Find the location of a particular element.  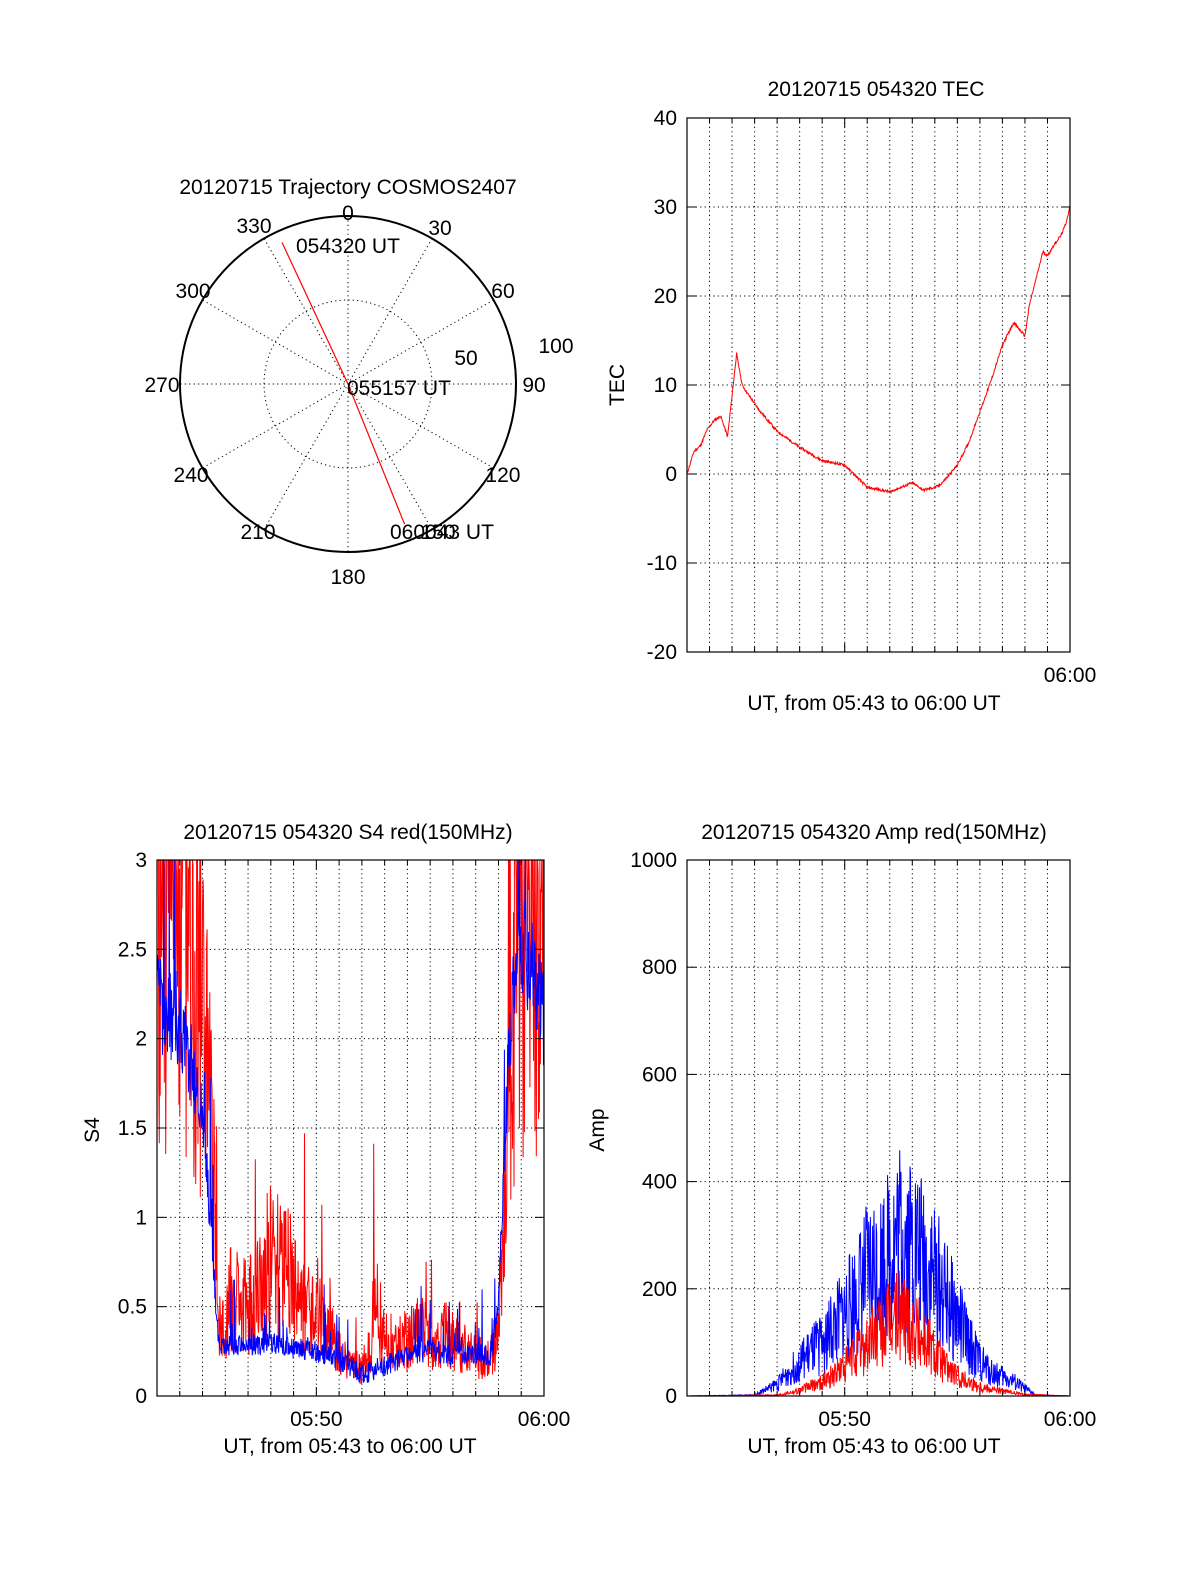

amp-y-axis-label: Amp is located at coordinates (597, 1129).